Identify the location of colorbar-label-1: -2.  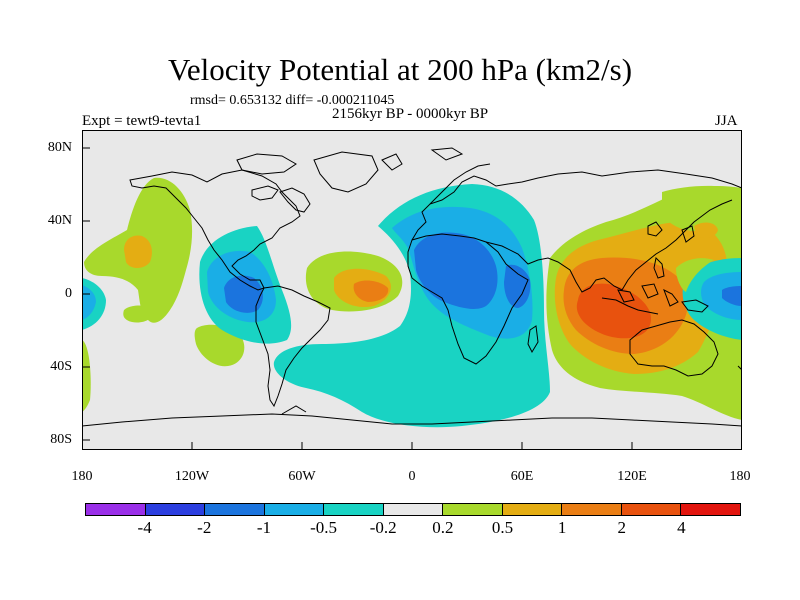
(204, 527).